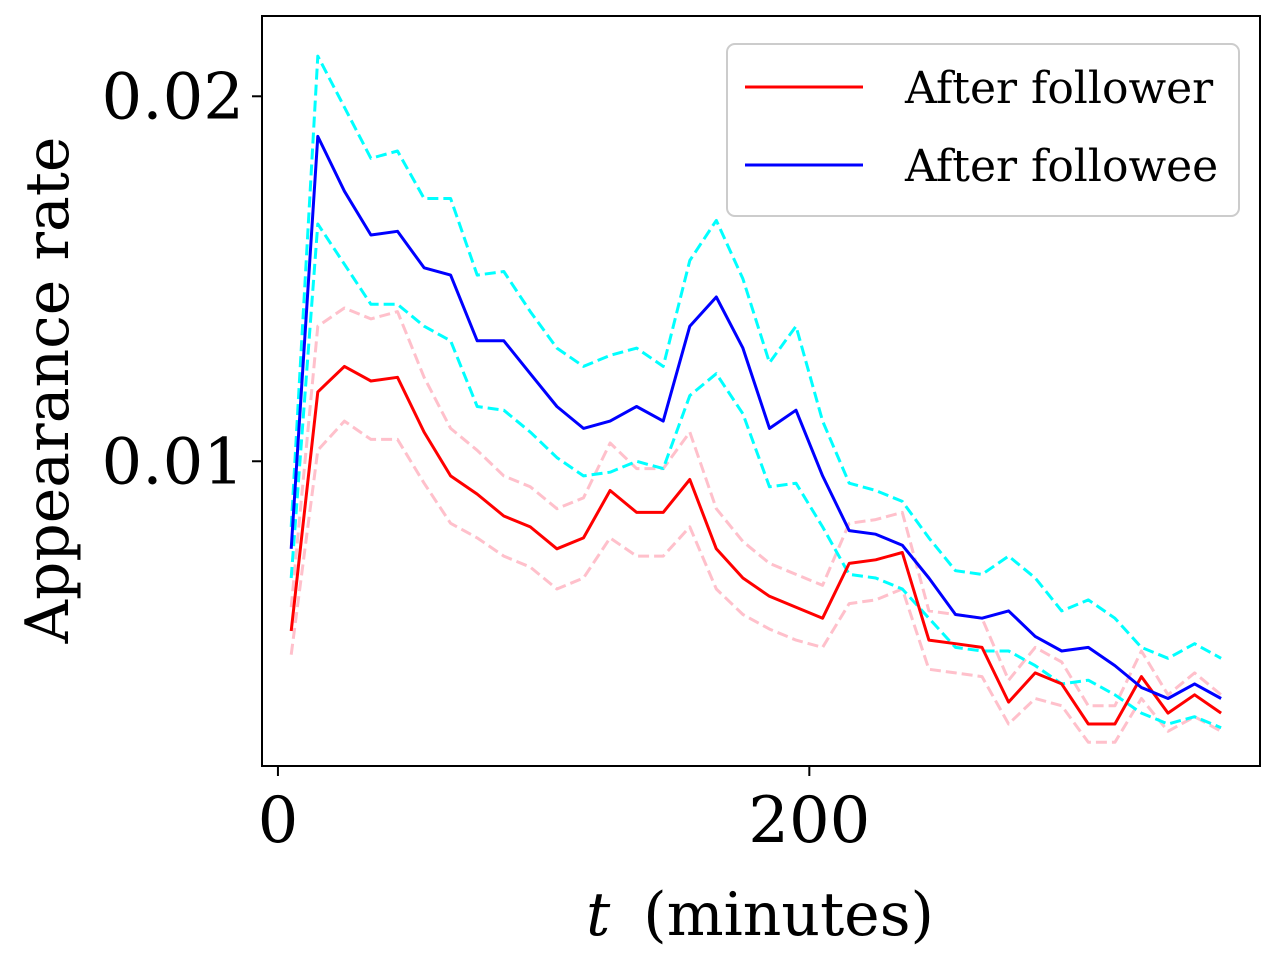 This screenshot has width=1261, height=956. What do you see at coordinates (278, 821) in the screenshot?
I see `x-tick-label: 0` at bounding box center [278, 821].